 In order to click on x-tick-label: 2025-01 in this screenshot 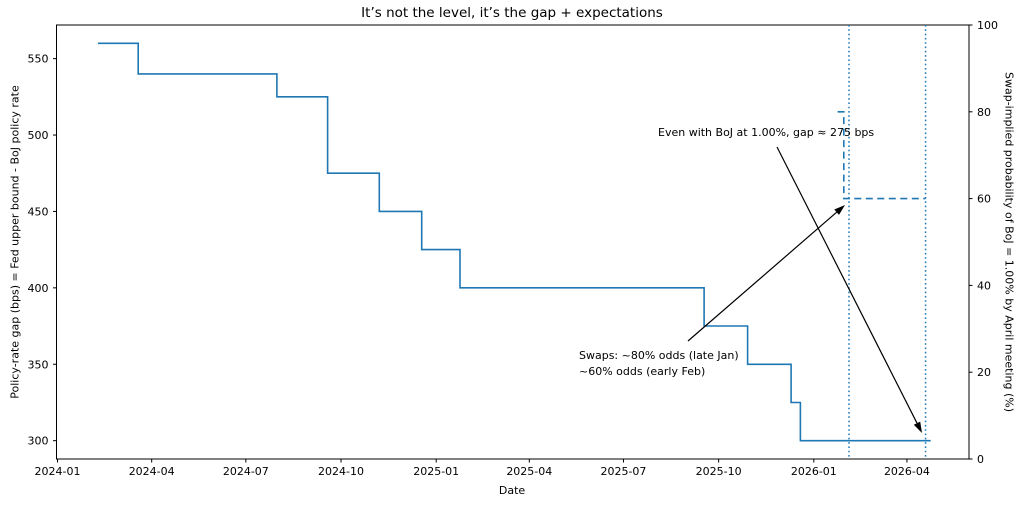, I will do `click(436, 471)`.